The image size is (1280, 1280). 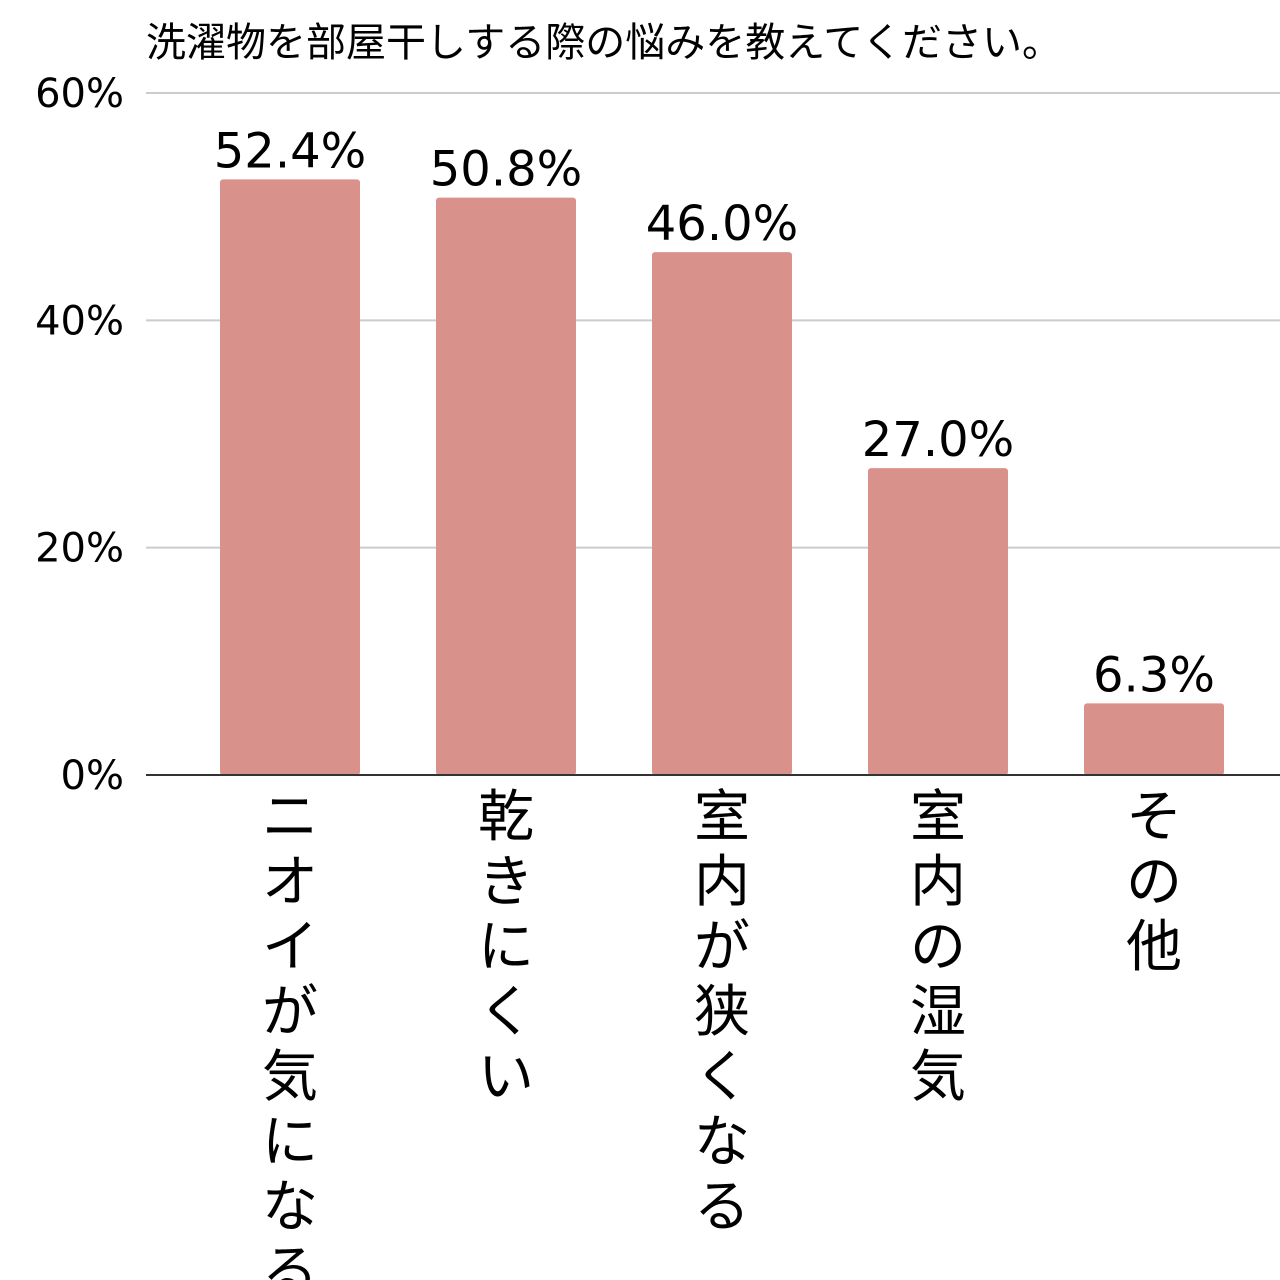 I want to click on y-tick-label: 0%, so click(x=92, y=776).